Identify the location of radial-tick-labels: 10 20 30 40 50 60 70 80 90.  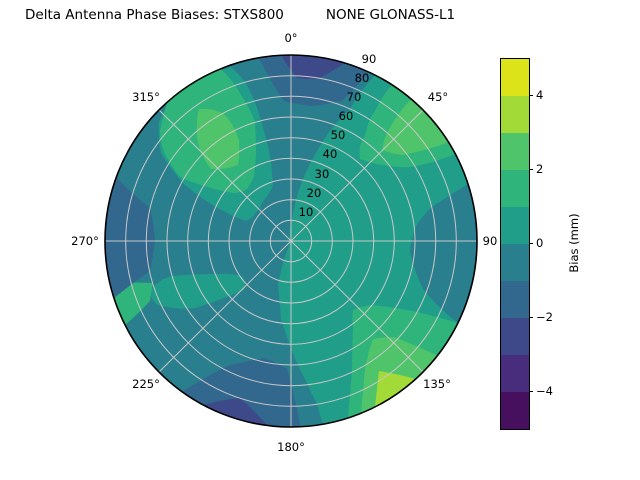
(338, 135).